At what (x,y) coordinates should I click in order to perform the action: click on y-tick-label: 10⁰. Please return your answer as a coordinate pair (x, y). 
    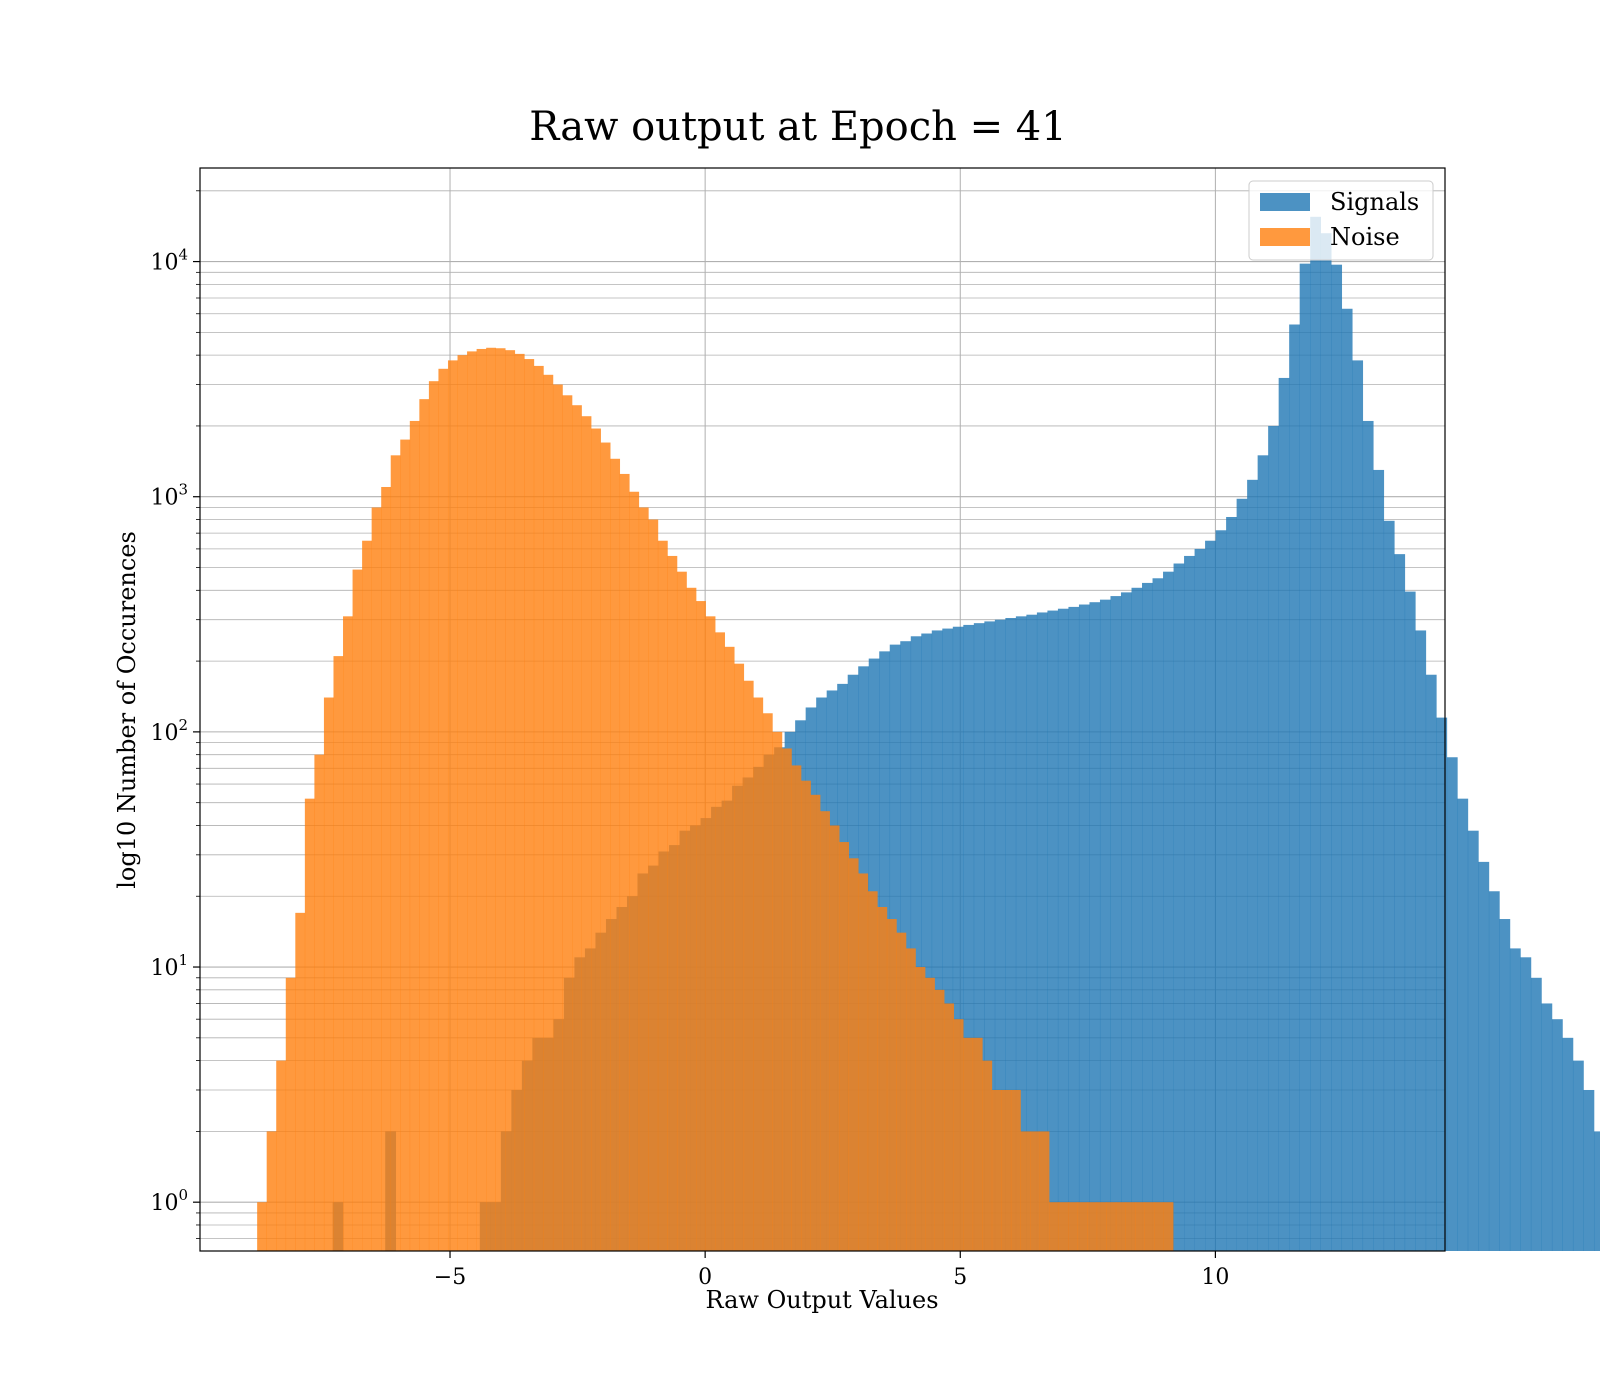
    Looking at the image, I should click on (169, 1201).